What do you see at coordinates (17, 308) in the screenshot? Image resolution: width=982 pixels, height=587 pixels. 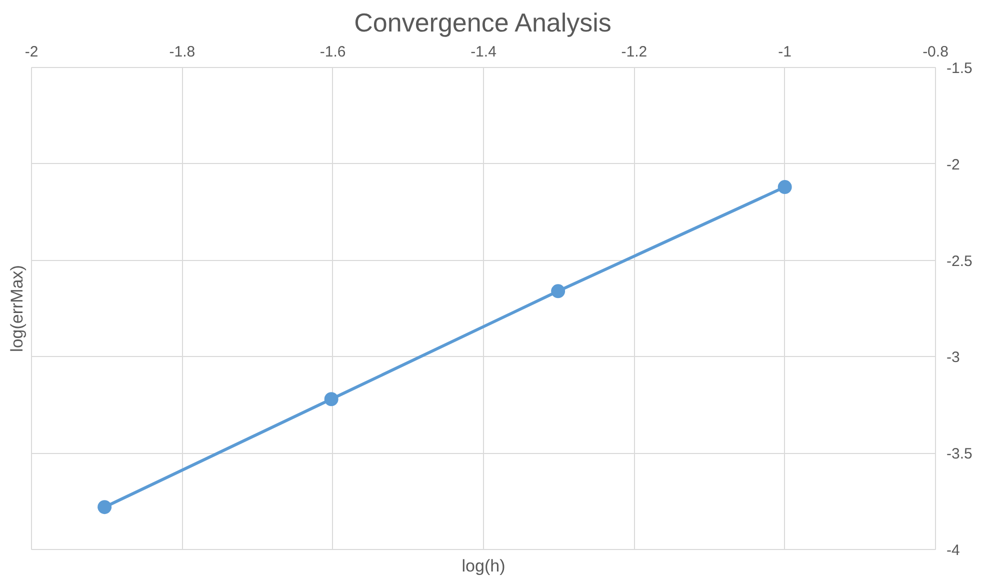 I see `y-axis-title: log(errMax)` at bounding box center [17, 308].